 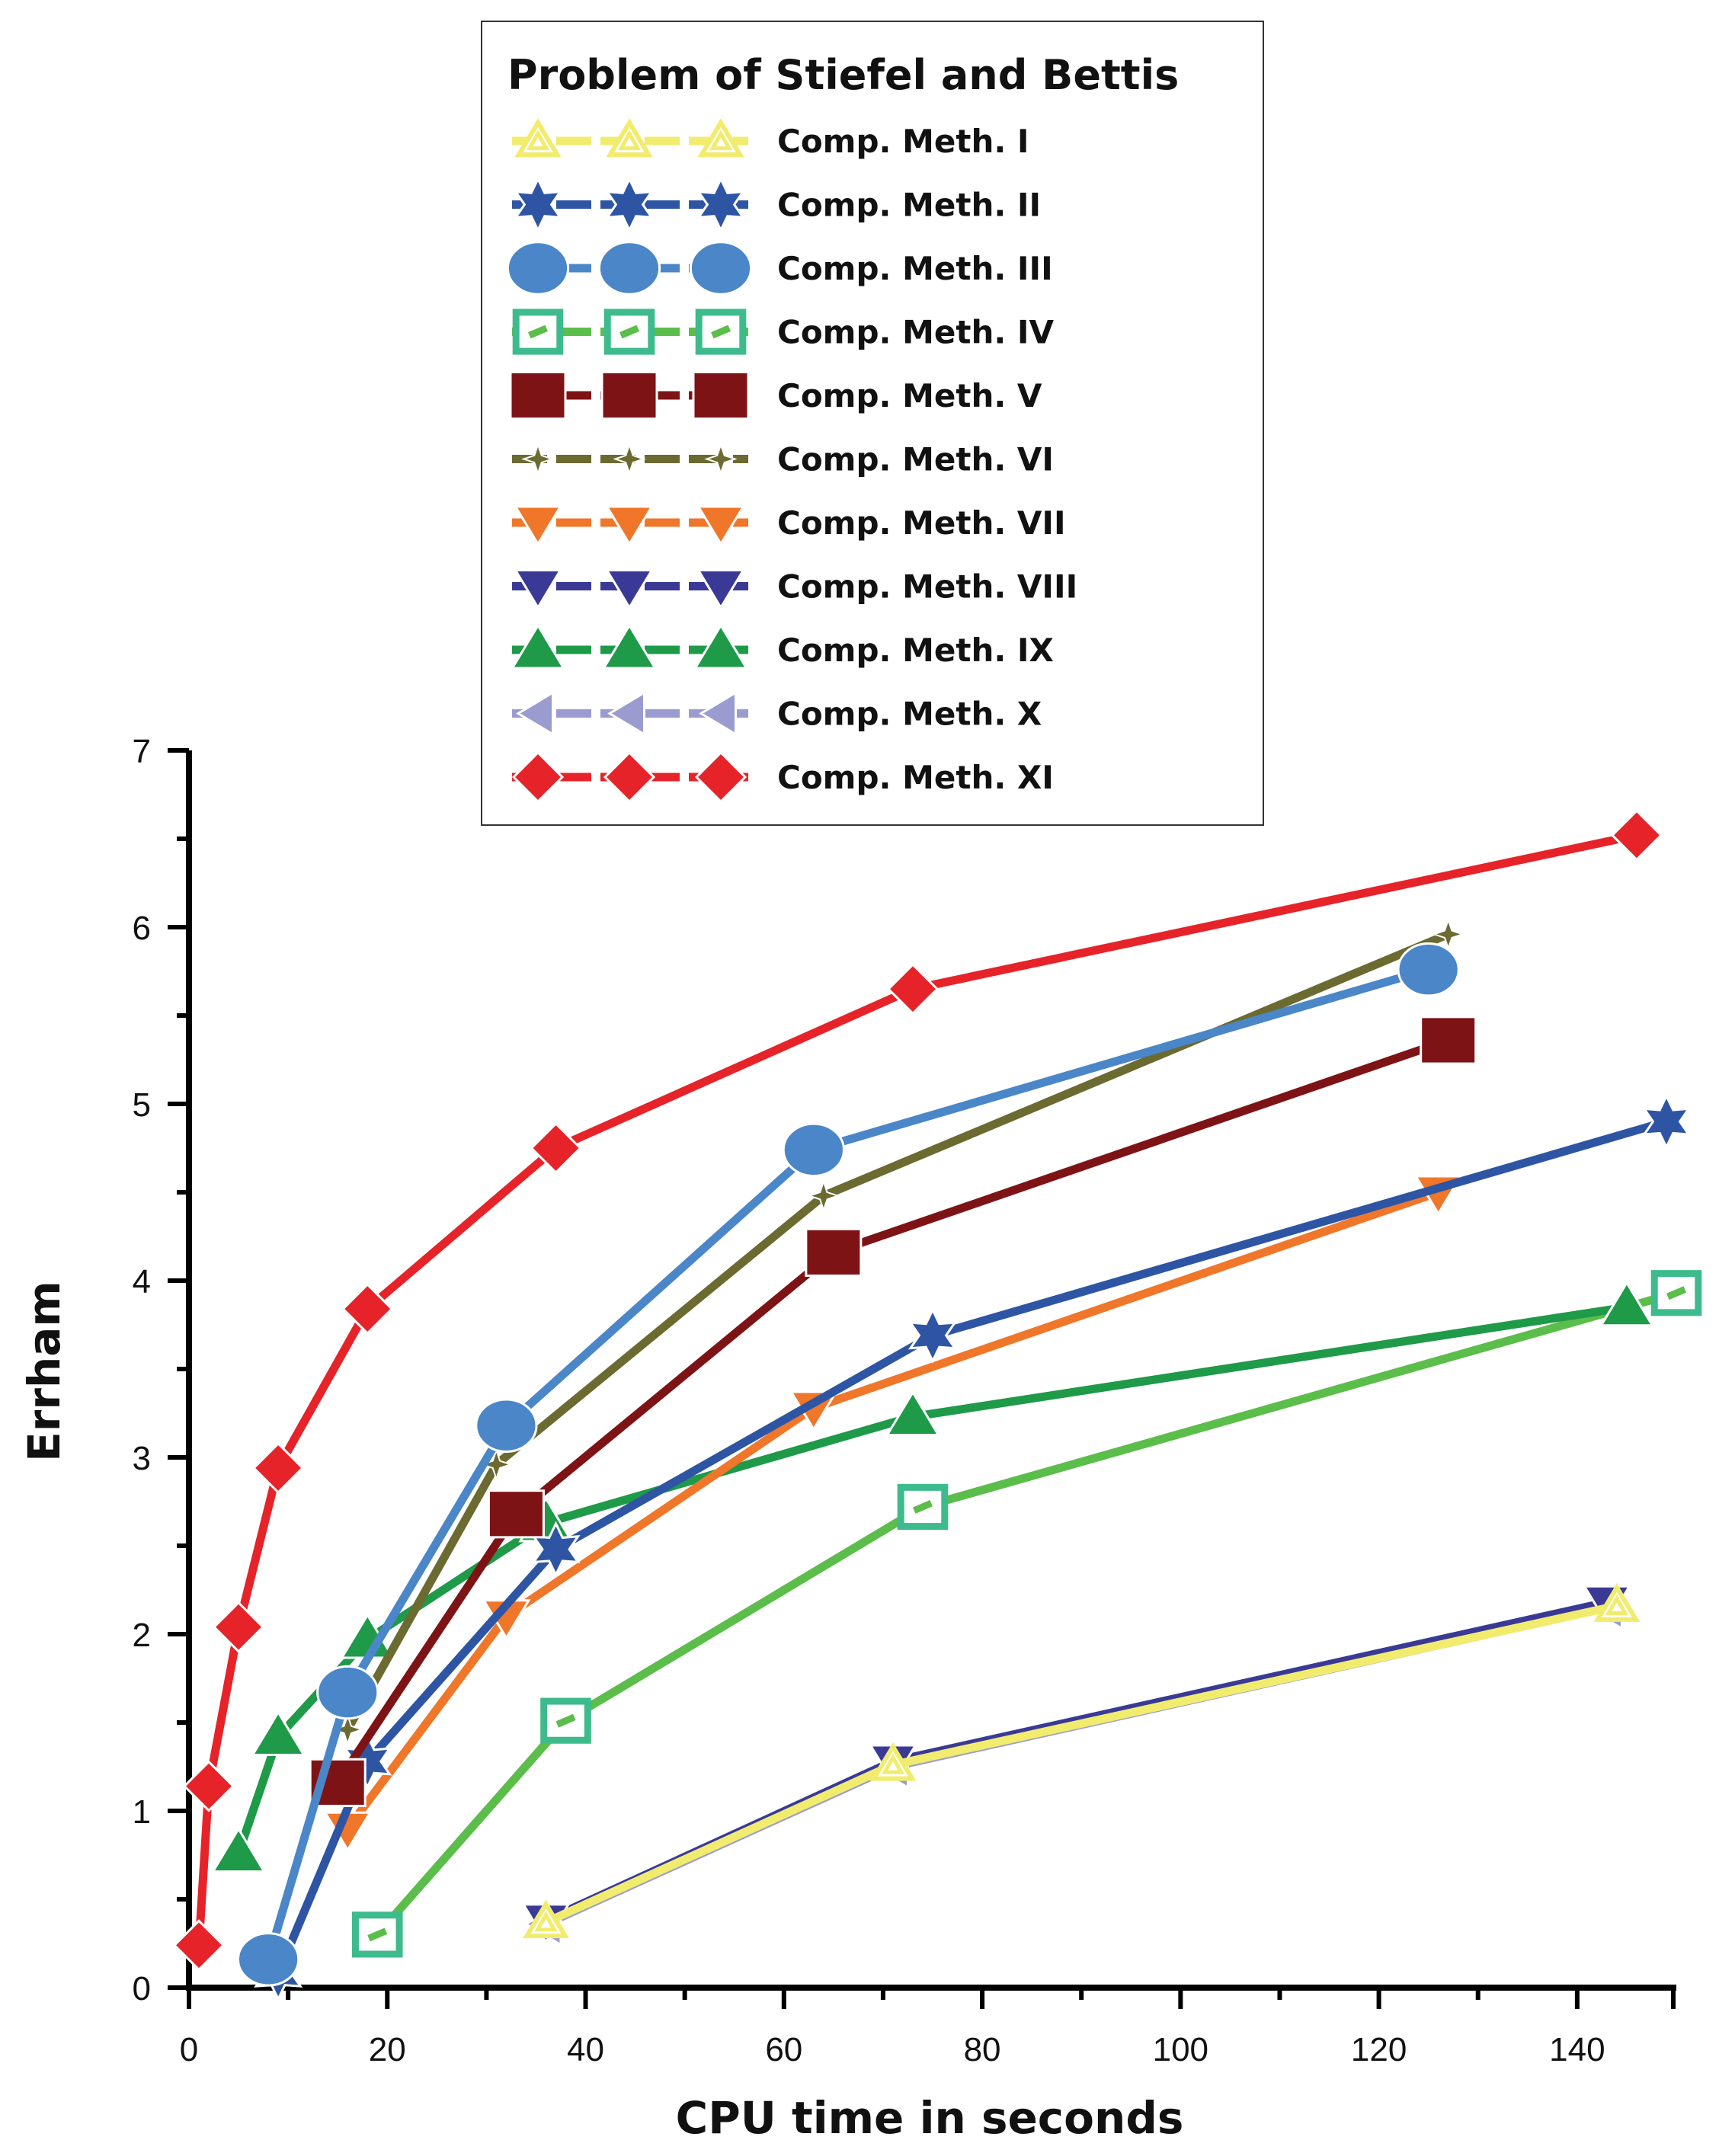 I want to click on x-tick-label: 60, so click(x=783, y=2049).